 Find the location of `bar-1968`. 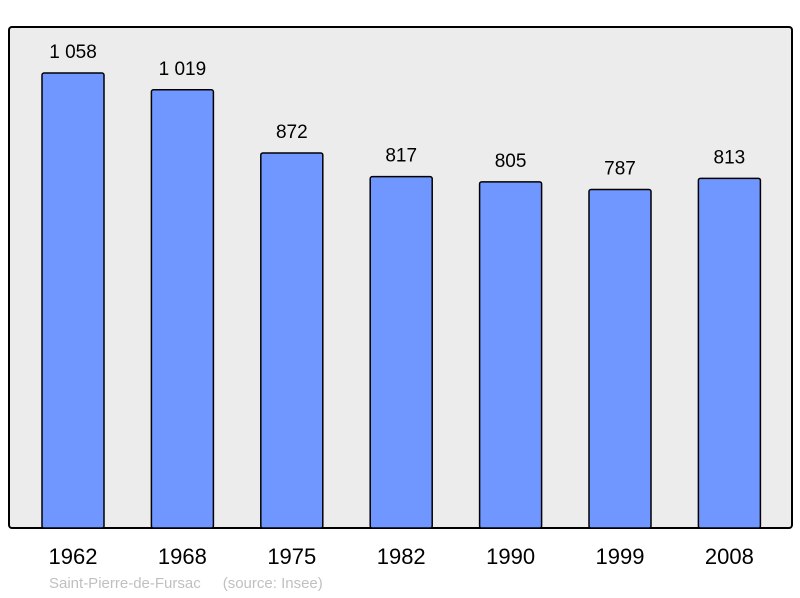

bar-1968 is located at coordinates (182, 309).